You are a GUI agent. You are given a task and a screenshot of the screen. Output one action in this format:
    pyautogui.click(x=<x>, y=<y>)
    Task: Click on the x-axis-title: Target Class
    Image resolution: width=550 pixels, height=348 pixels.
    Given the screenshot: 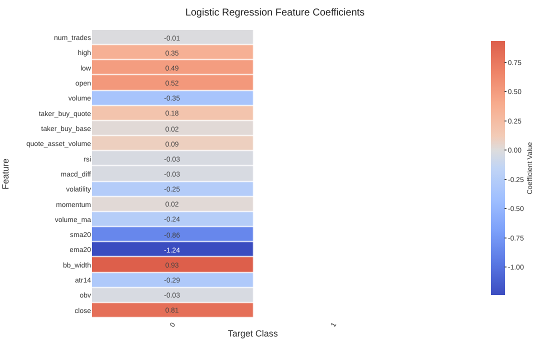 What is the action you would take?
    pyautogui.click(x=253, y=333)
    